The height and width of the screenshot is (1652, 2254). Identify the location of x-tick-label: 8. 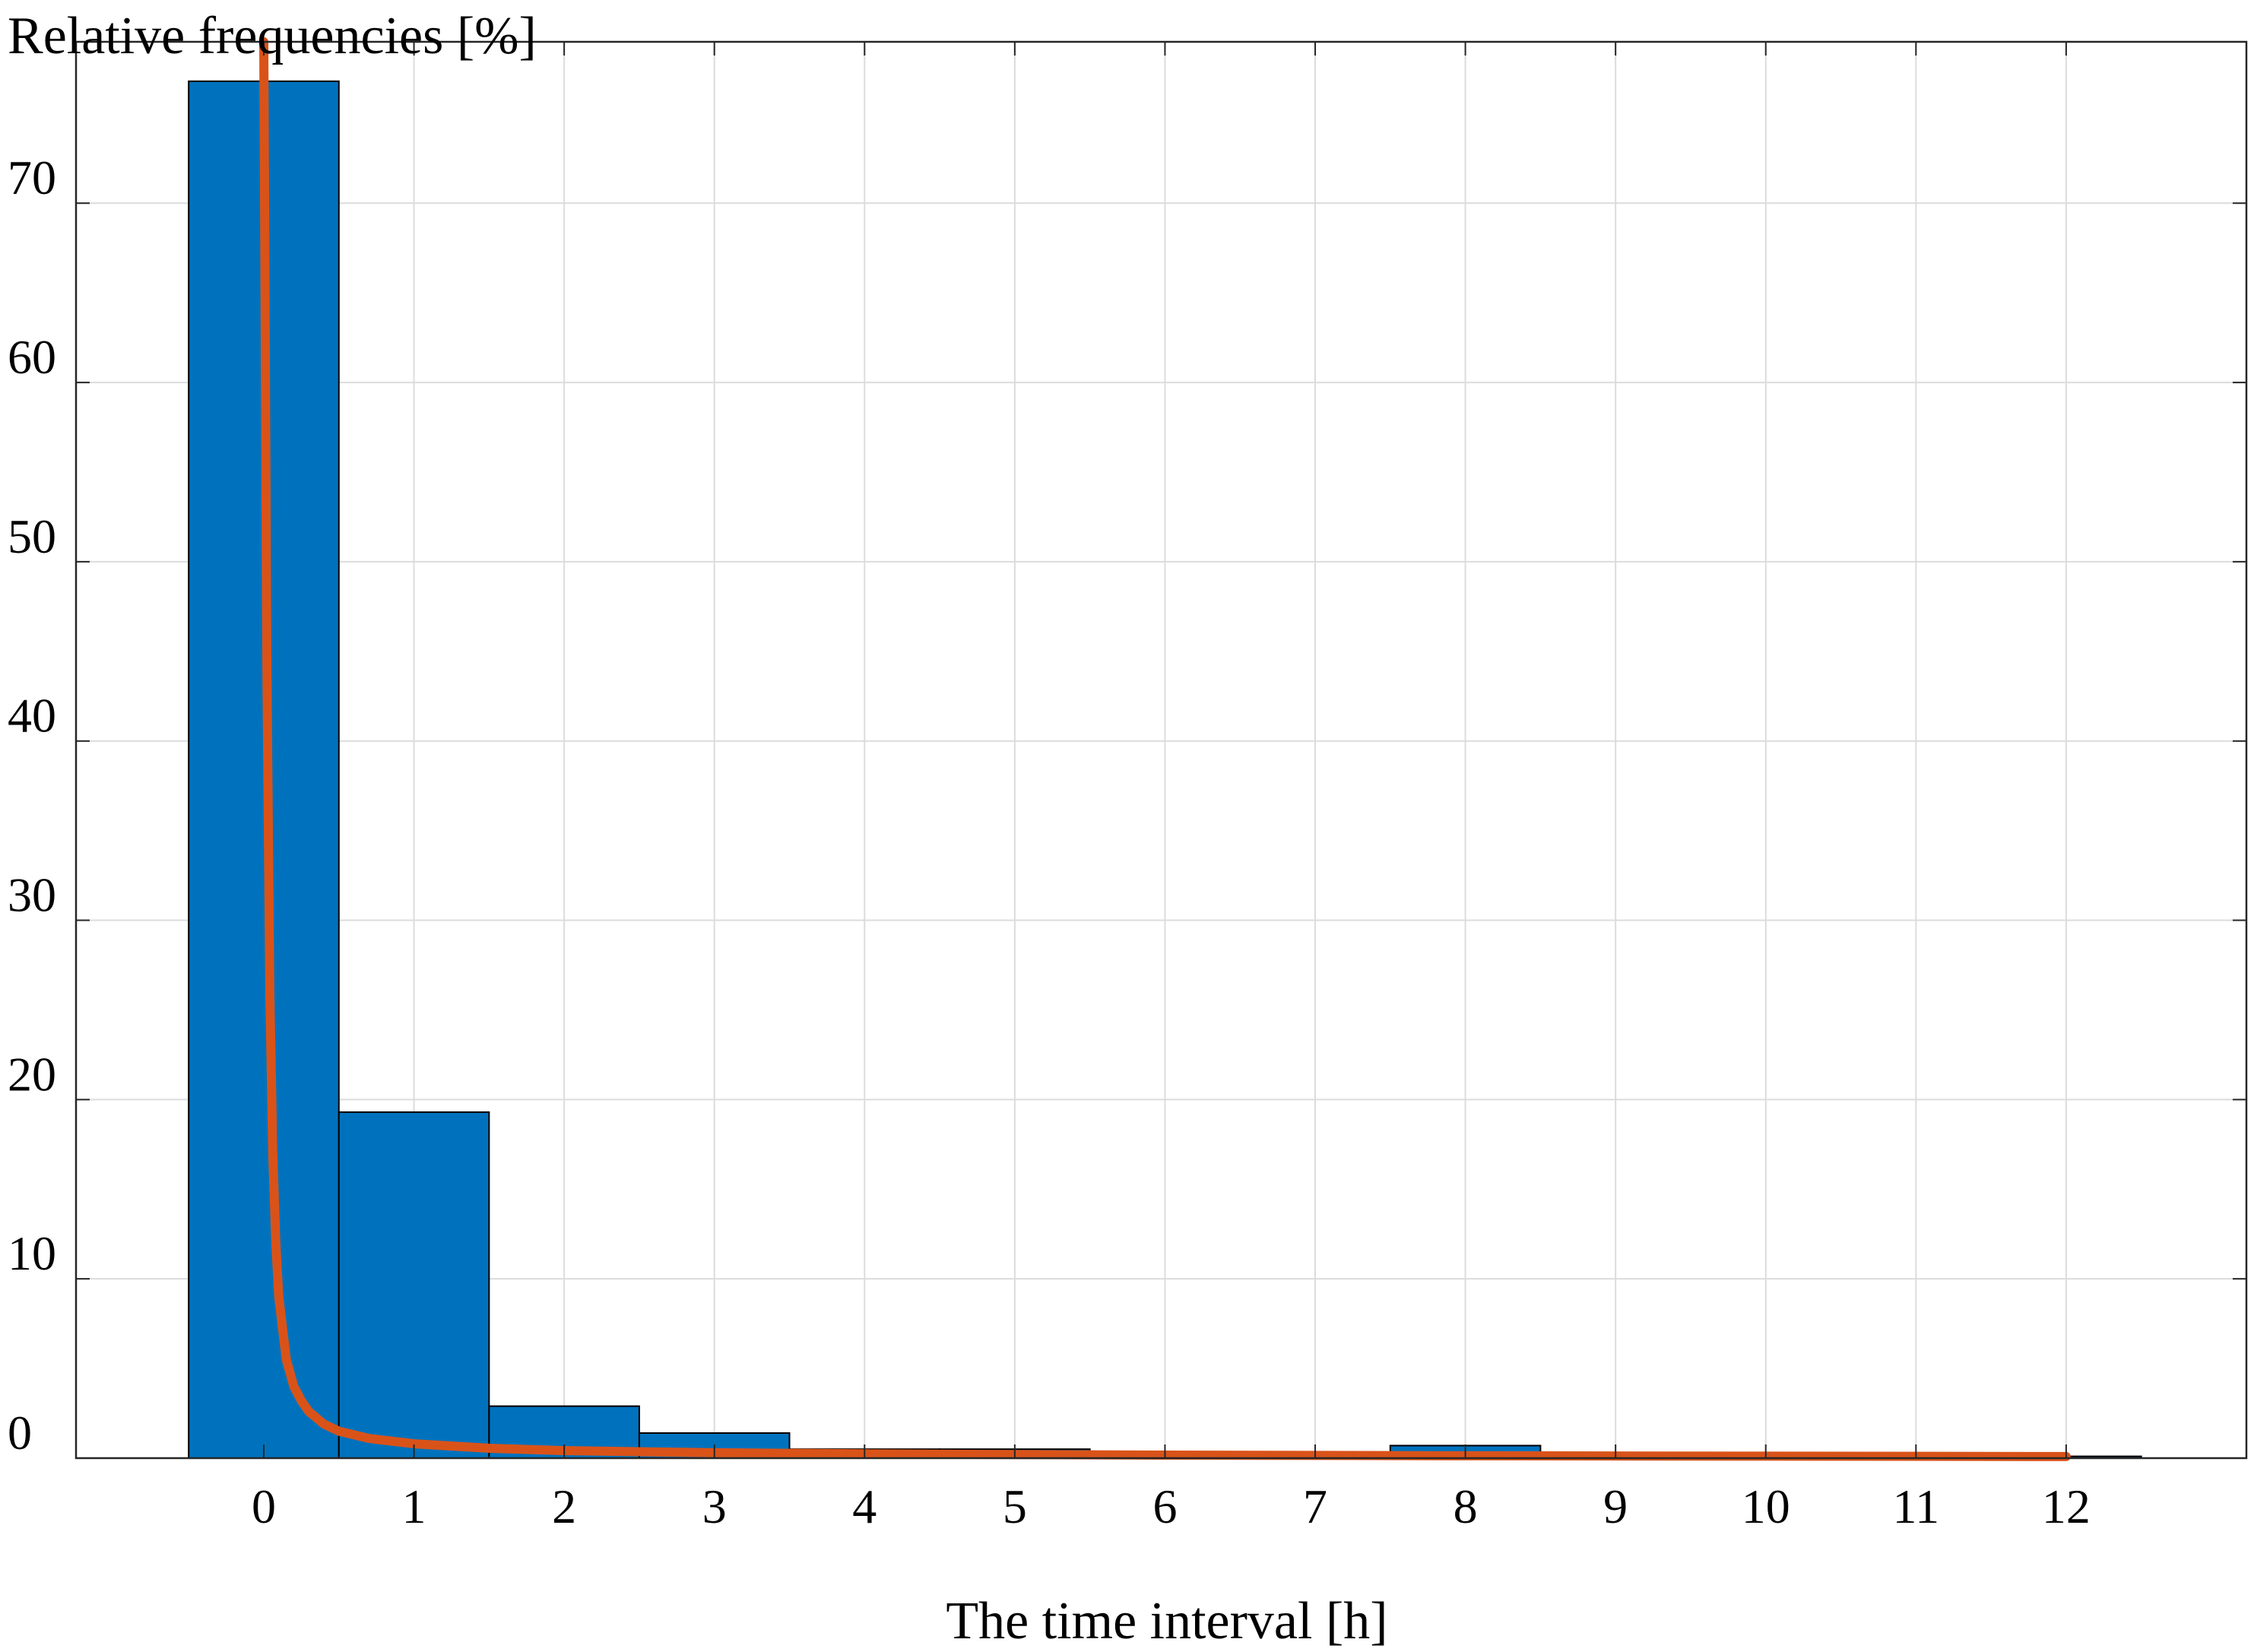
(1466, 1506).